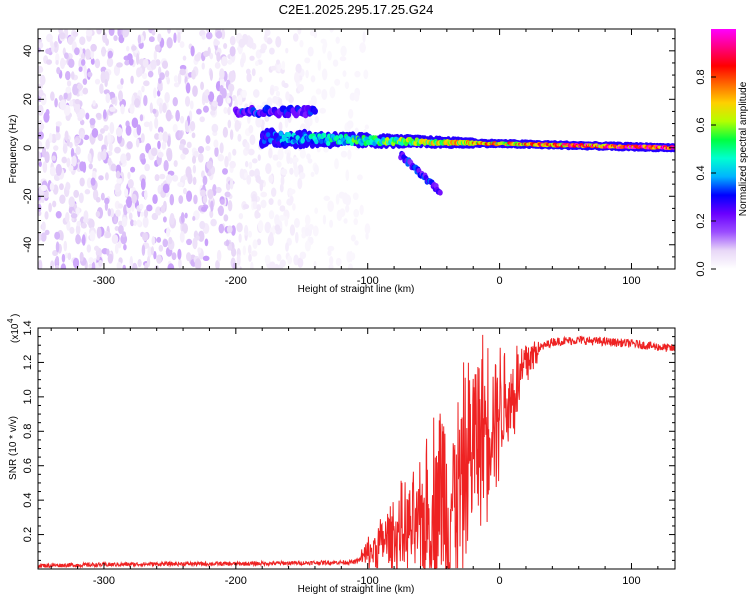 The image size is (750, 600). What do you see at coordinates (28, 431) in the screenshot?
I see `y-tick-label: 0.8` at bounding box center [28, 431].